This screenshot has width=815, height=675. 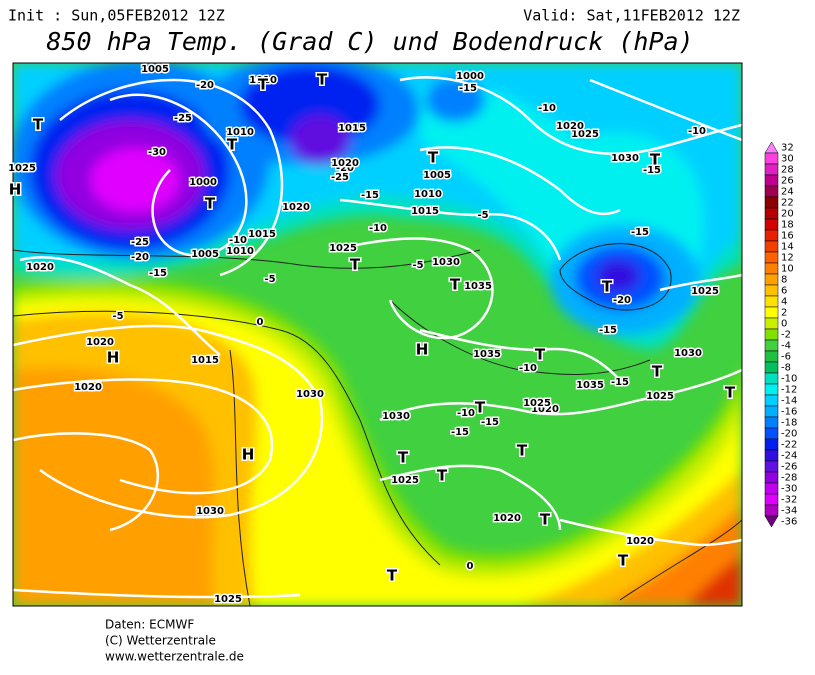 I want to click on colorbar-label: -16, so click(x=789, y=412).